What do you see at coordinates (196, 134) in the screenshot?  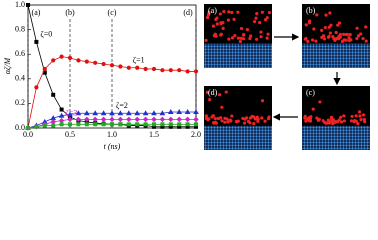 I see `x-tick-label: 2.0` at bounding box center [196, 134].